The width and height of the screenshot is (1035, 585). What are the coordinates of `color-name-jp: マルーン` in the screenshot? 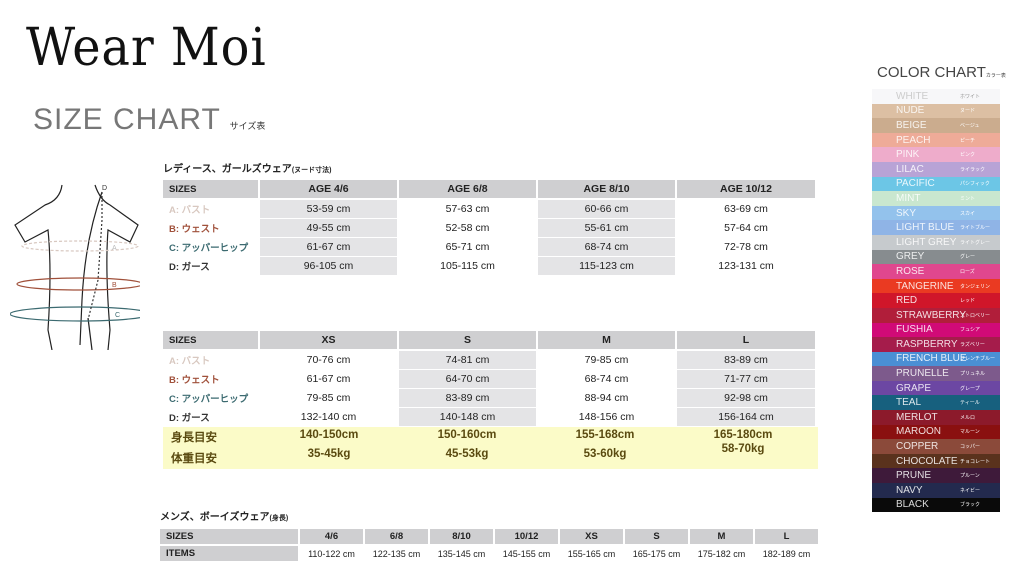 It's located at (970, 432).